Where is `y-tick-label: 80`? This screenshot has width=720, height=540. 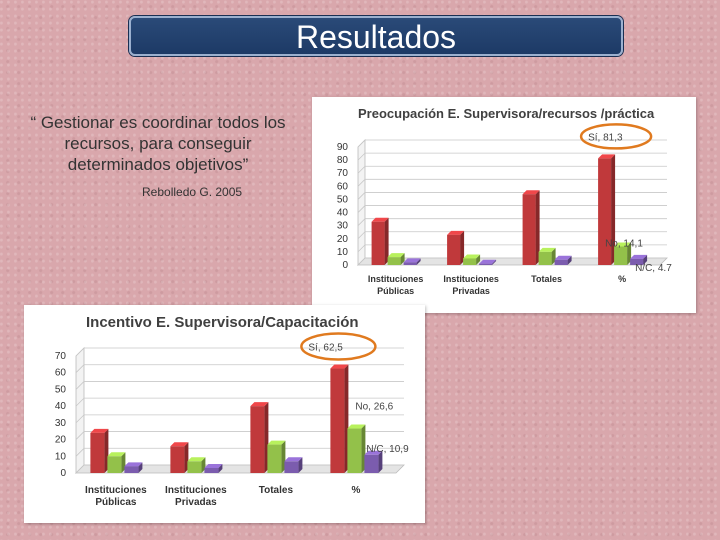 y-tick-label: 80 is located at coordinates (343, 160).